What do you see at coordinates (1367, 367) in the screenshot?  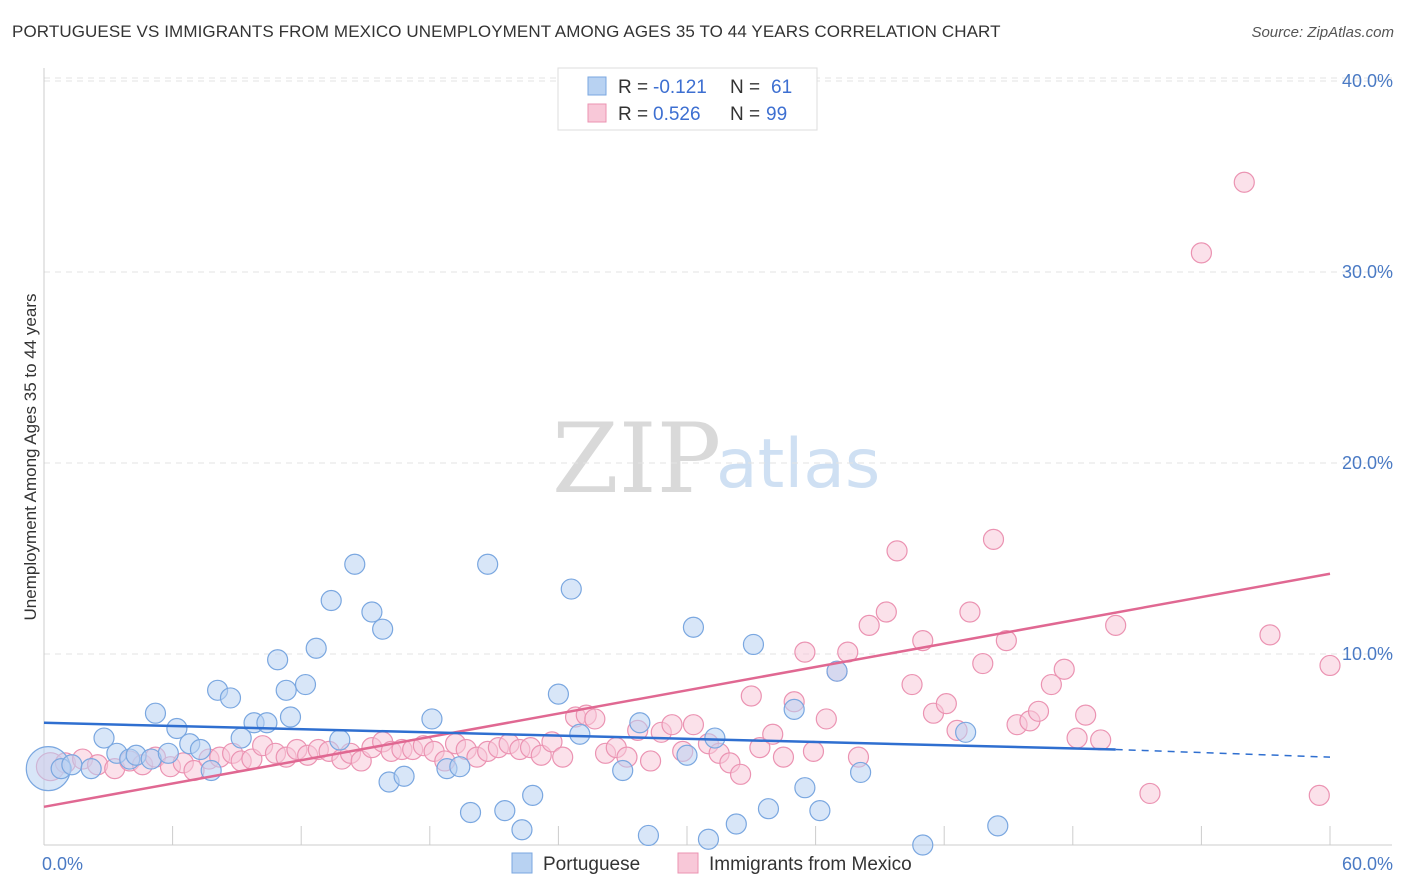 I see `y-tick-labels: 10.0% 20.0% 30.0% 40.0%` at bounding box center [1367, 367].